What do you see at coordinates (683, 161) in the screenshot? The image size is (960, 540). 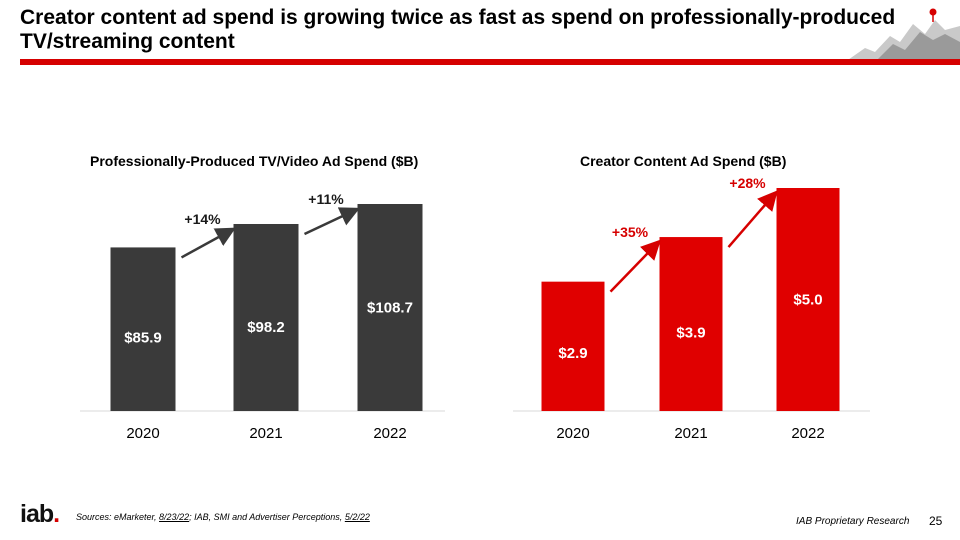 I see `chart-title-creator: Creator Content Ad Spend ($B)` at bounding box center [683, 161].